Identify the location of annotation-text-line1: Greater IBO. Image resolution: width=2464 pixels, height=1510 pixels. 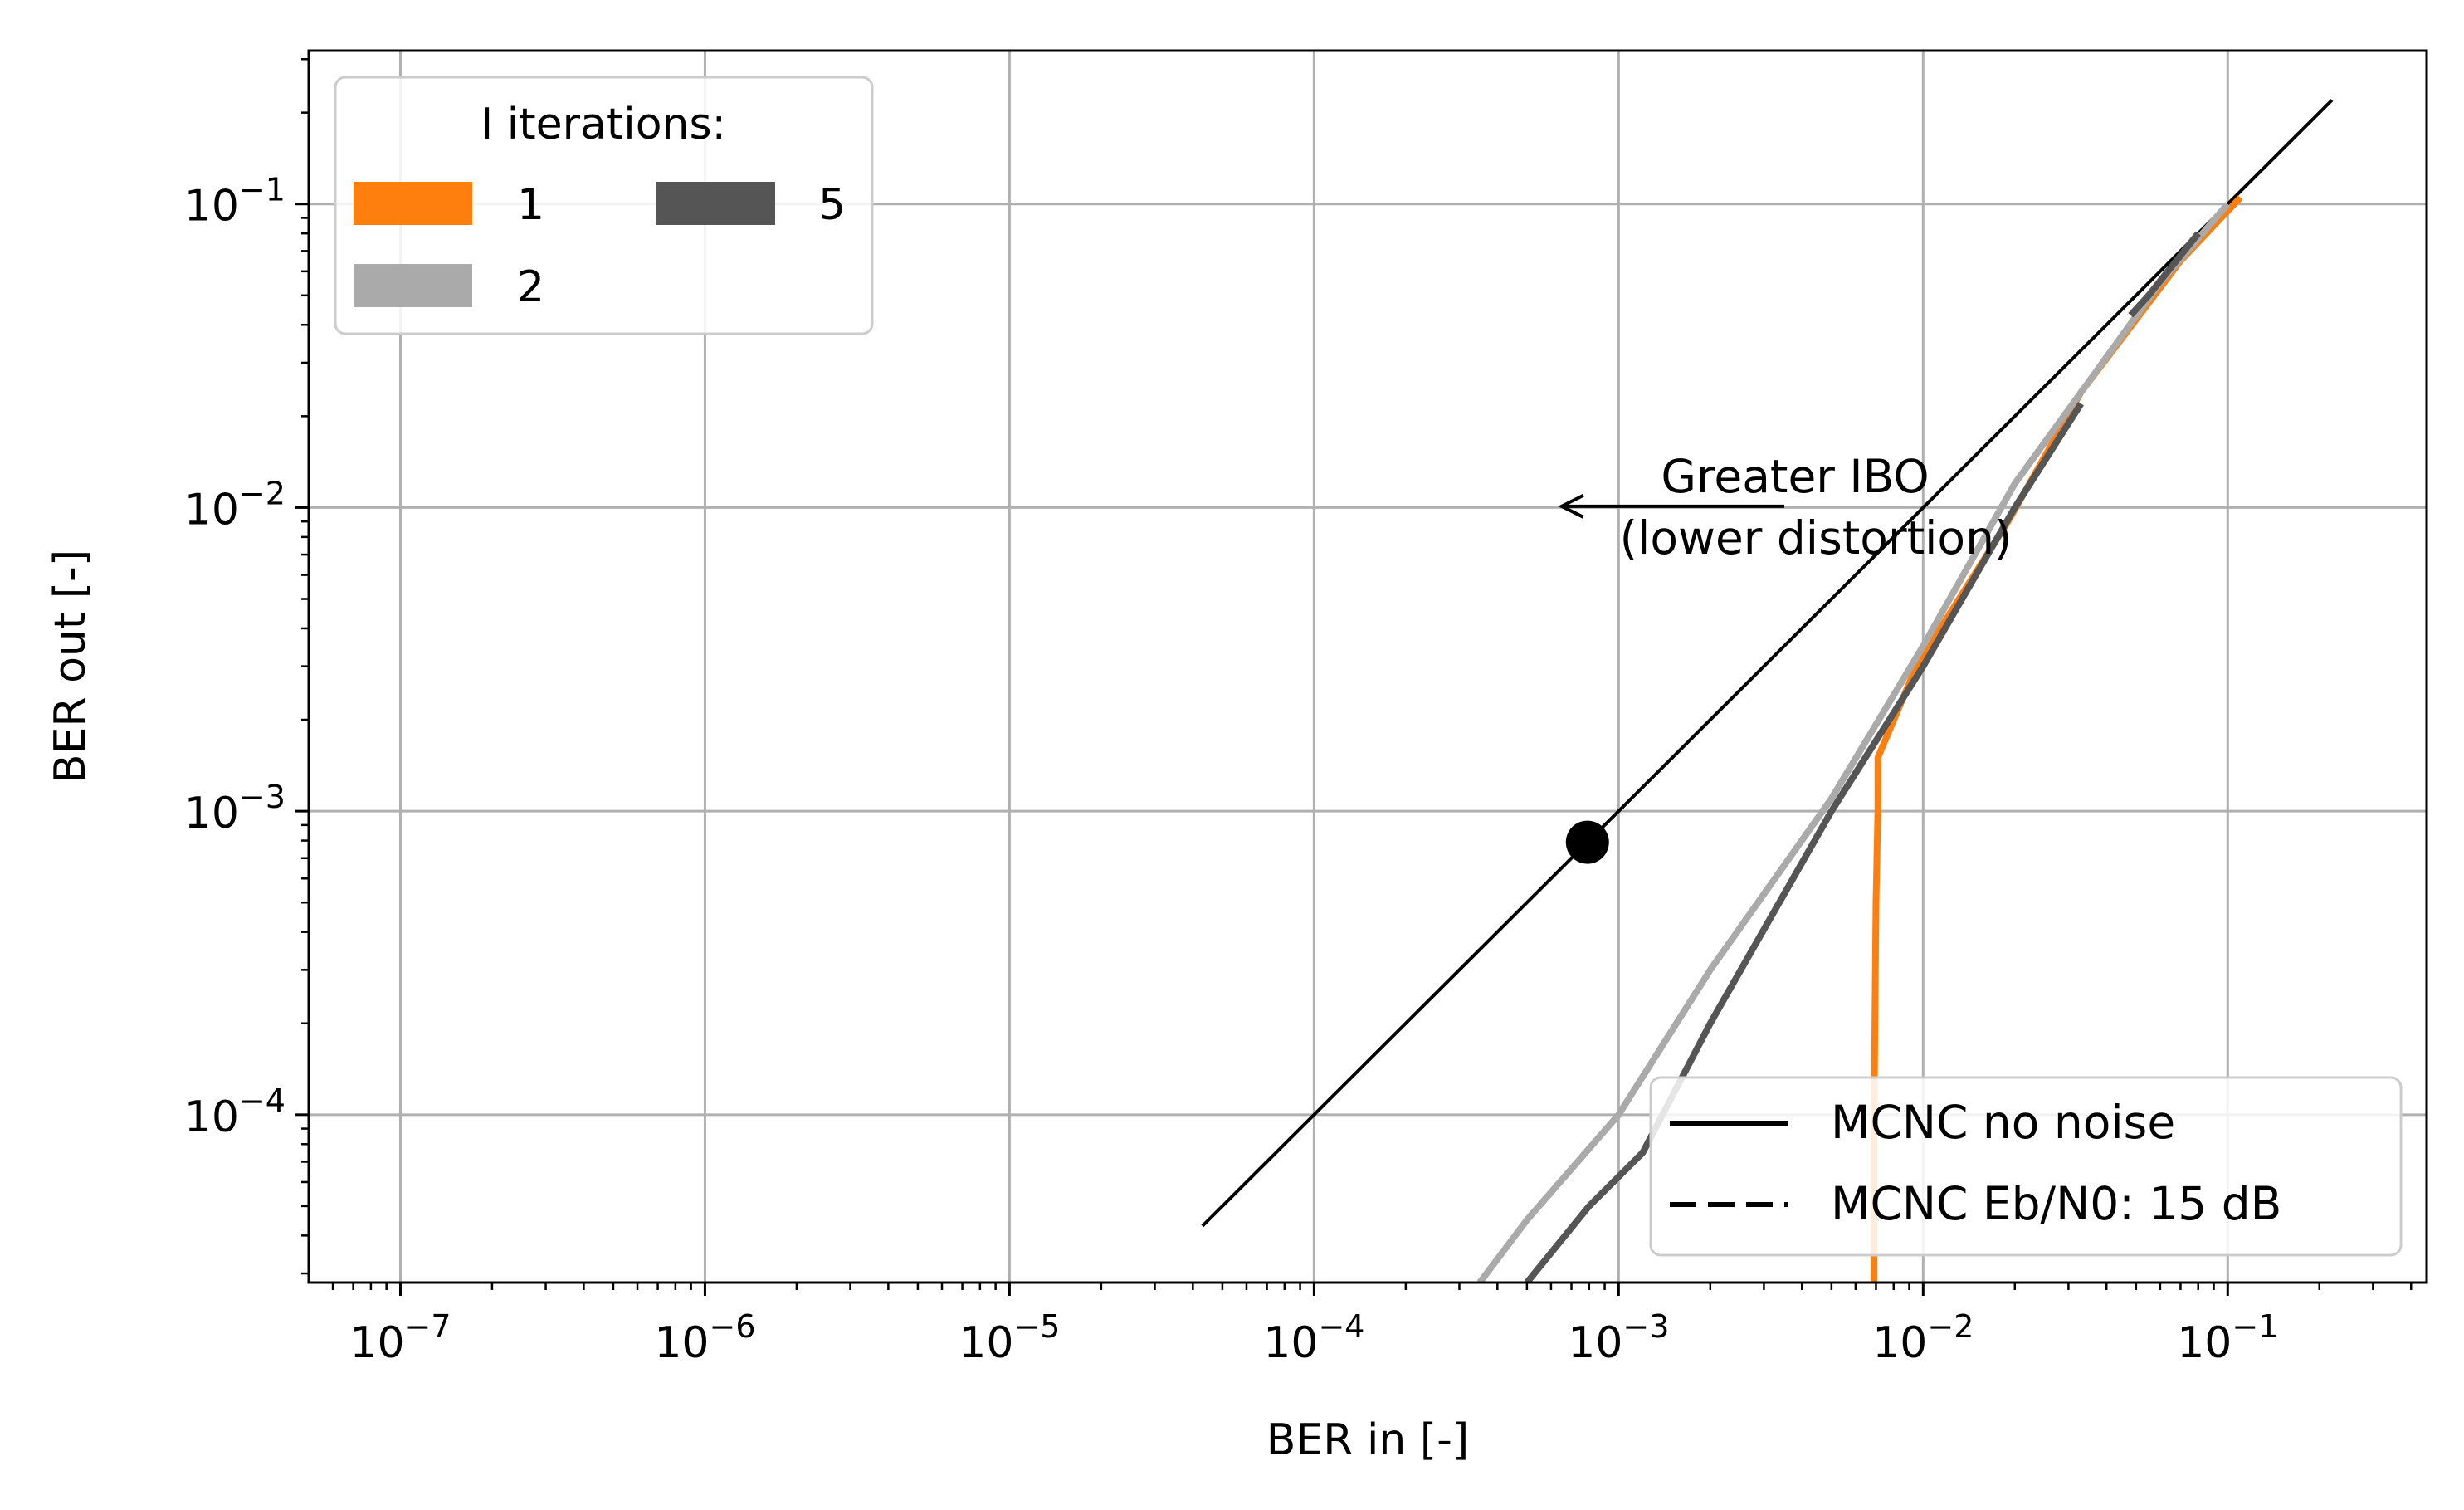
(1795, 476).